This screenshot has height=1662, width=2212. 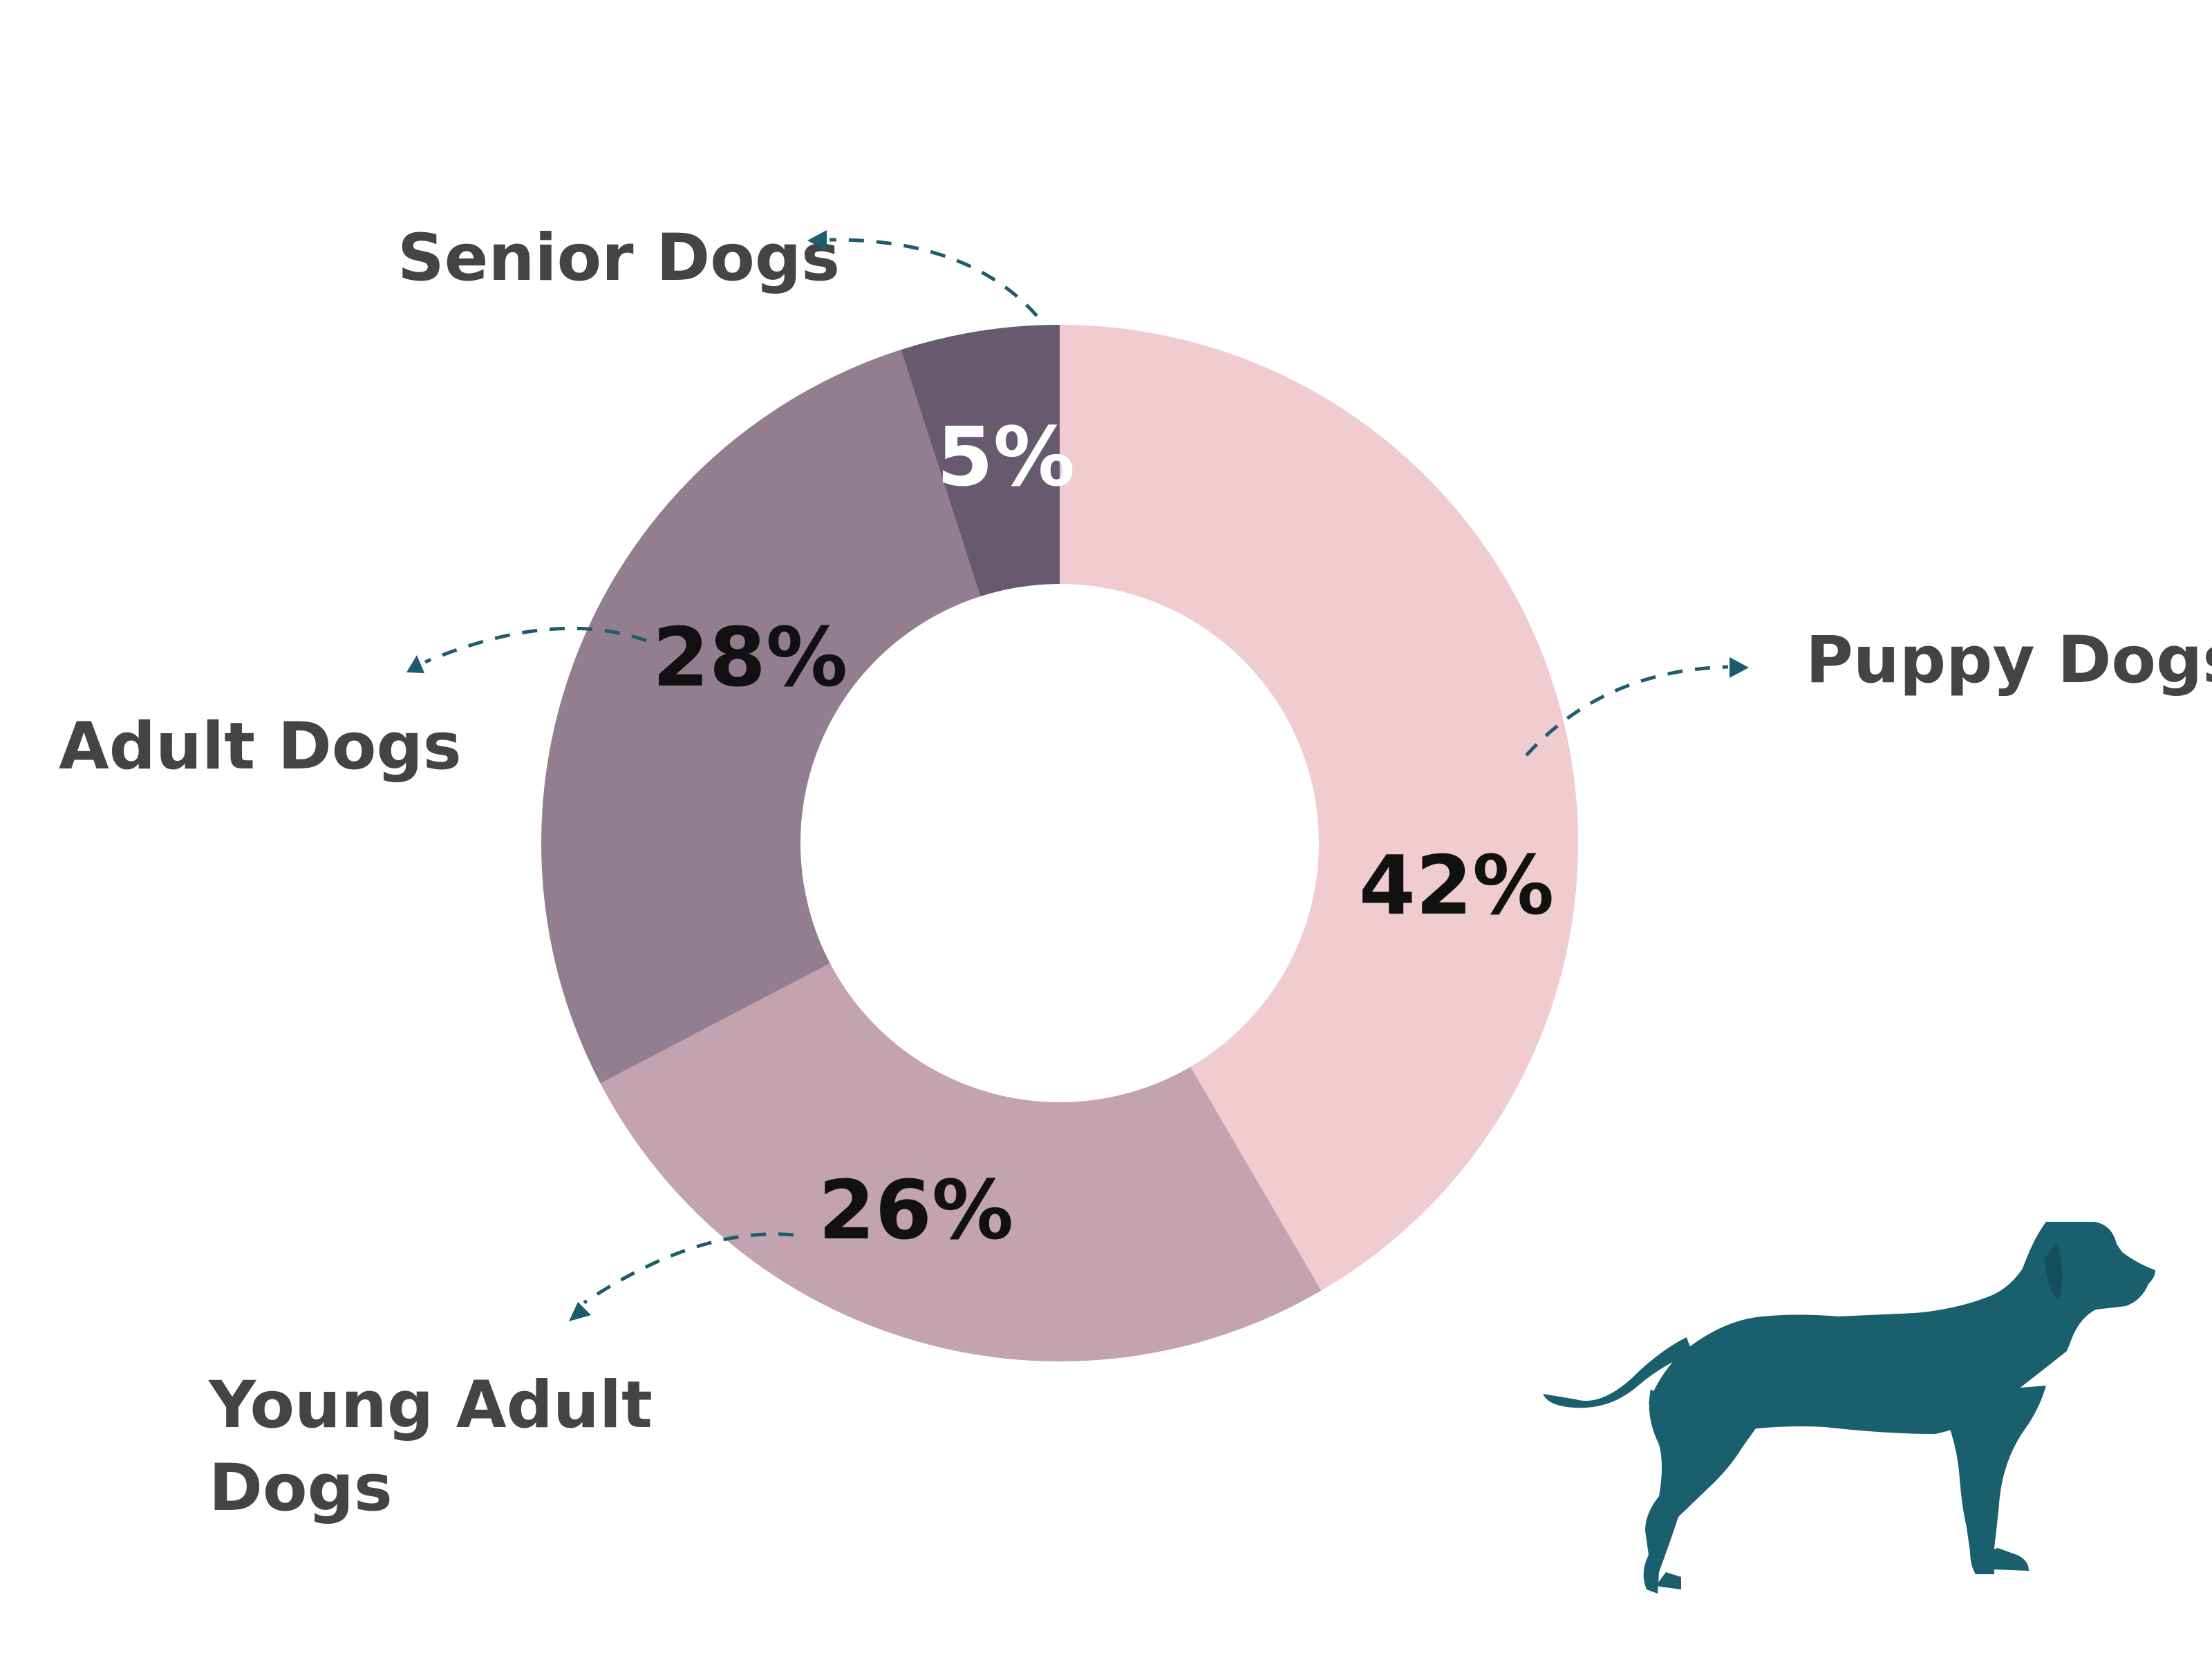 I want to click on category-label-young-adult-dogs-line1: Young Adult, so click(x=431, y=1405).